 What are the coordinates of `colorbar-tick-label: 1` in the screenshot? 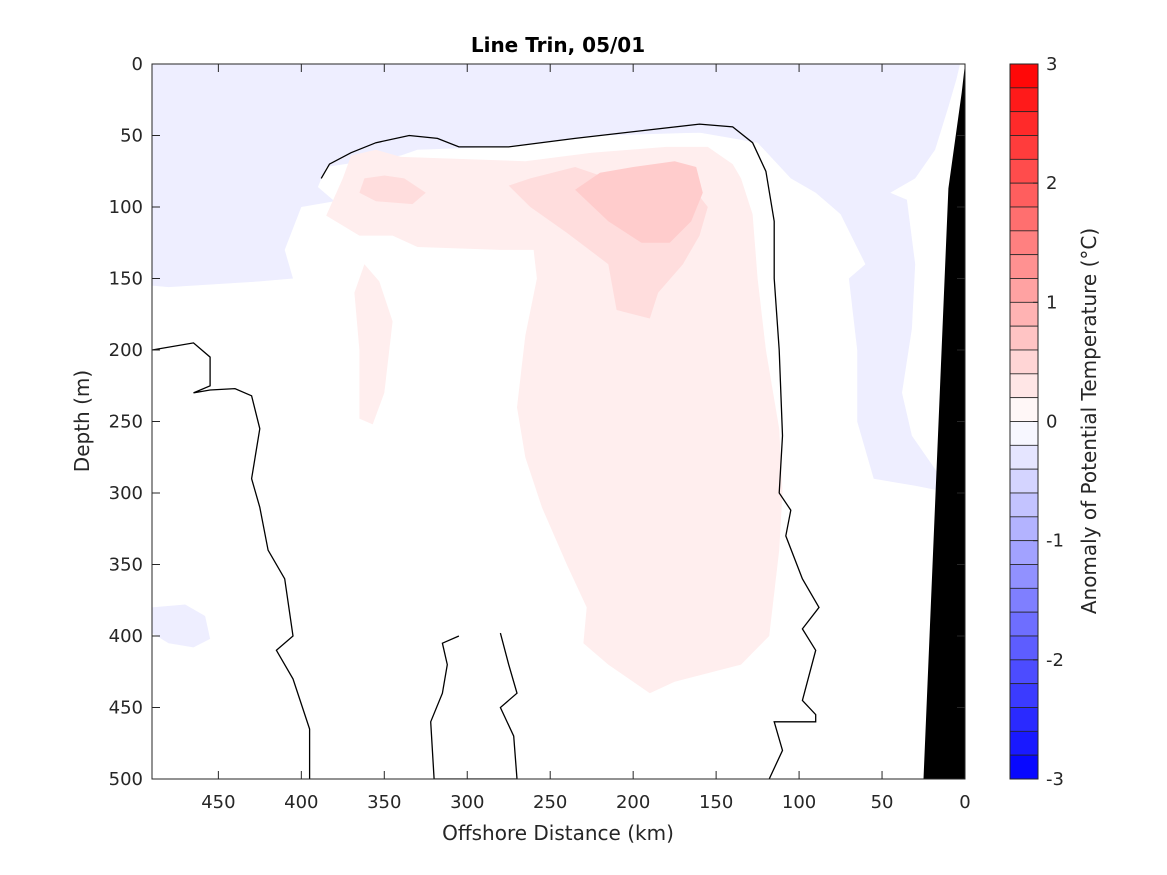 It's located at (1051, 302).